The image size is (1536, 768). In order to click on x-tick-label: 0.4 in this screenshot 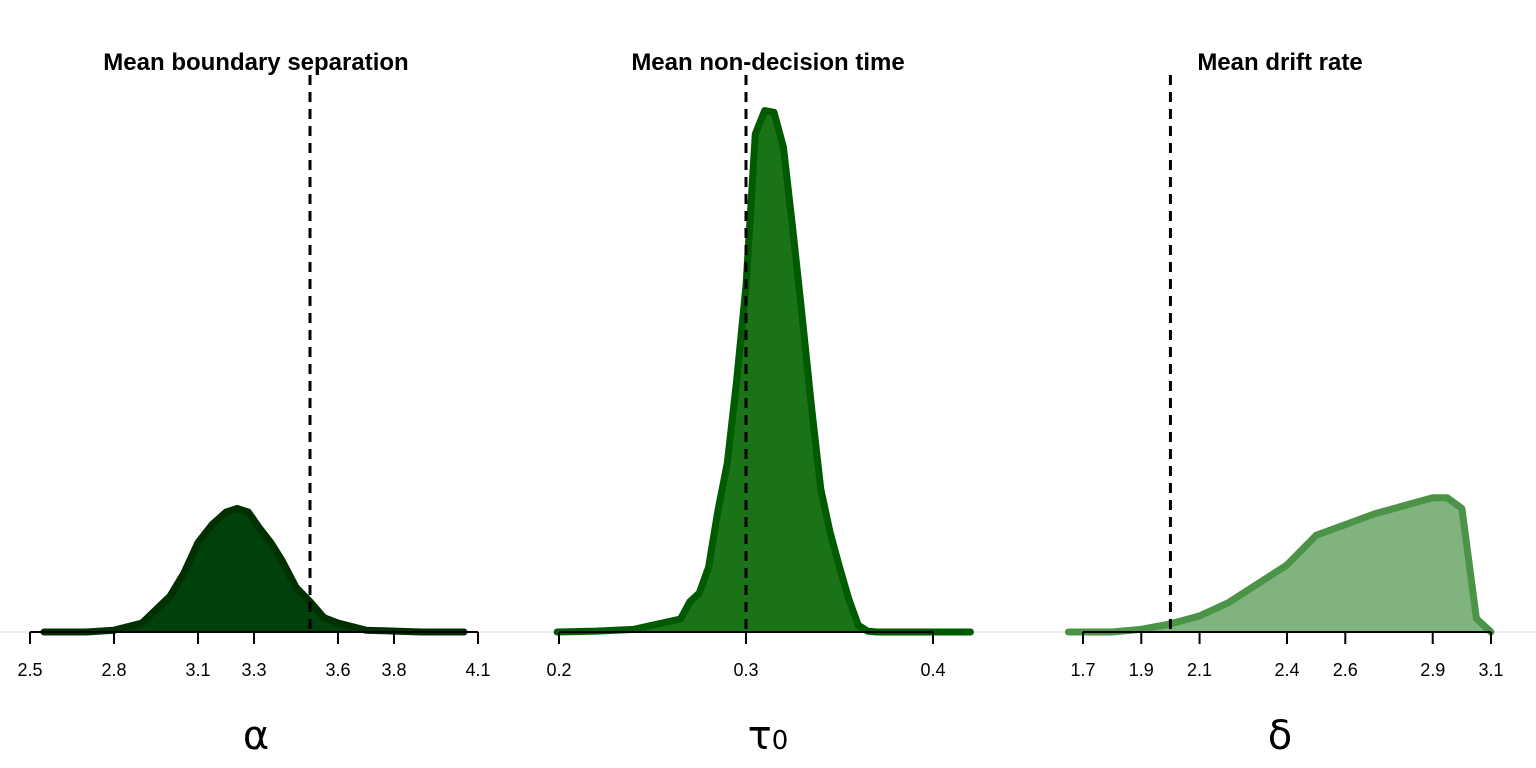, I will do `click(932, 670)`.